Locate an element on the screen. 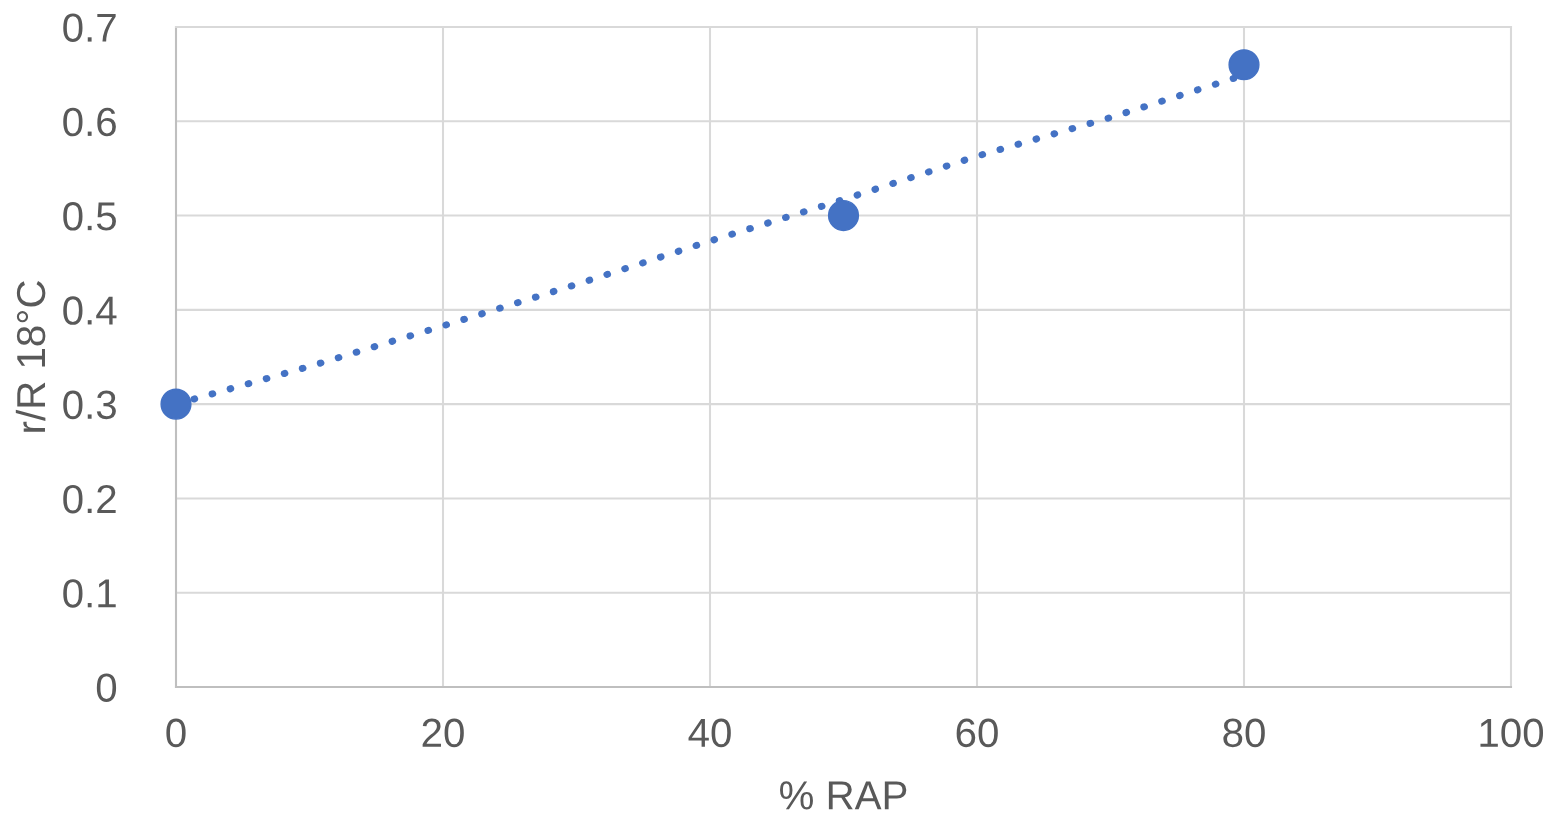 Image resolution: width=1555 pixels, height=836 pixels. x-axis-title: % RAP is located at coordinates (843, 795).